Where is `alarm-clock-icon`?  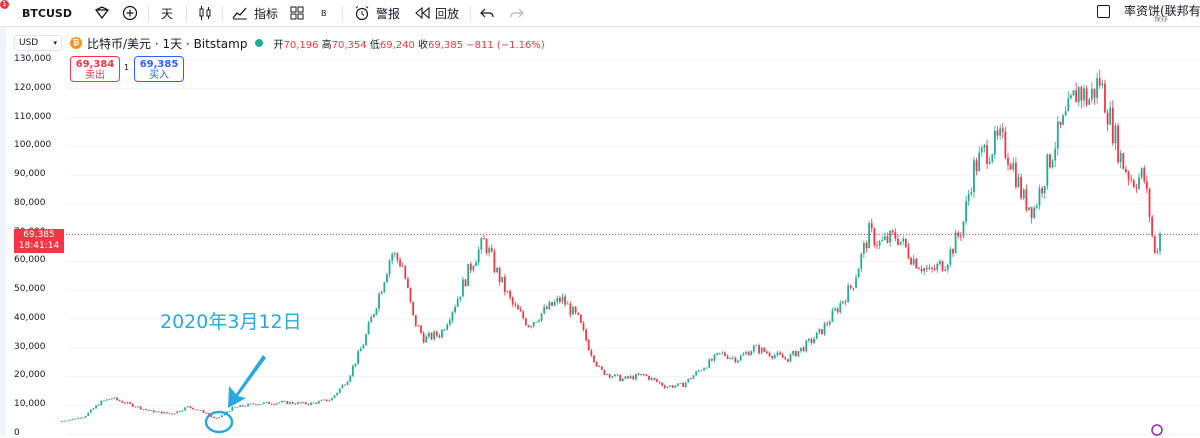 alarm-clock-icon is located at coordinates (362, 13).